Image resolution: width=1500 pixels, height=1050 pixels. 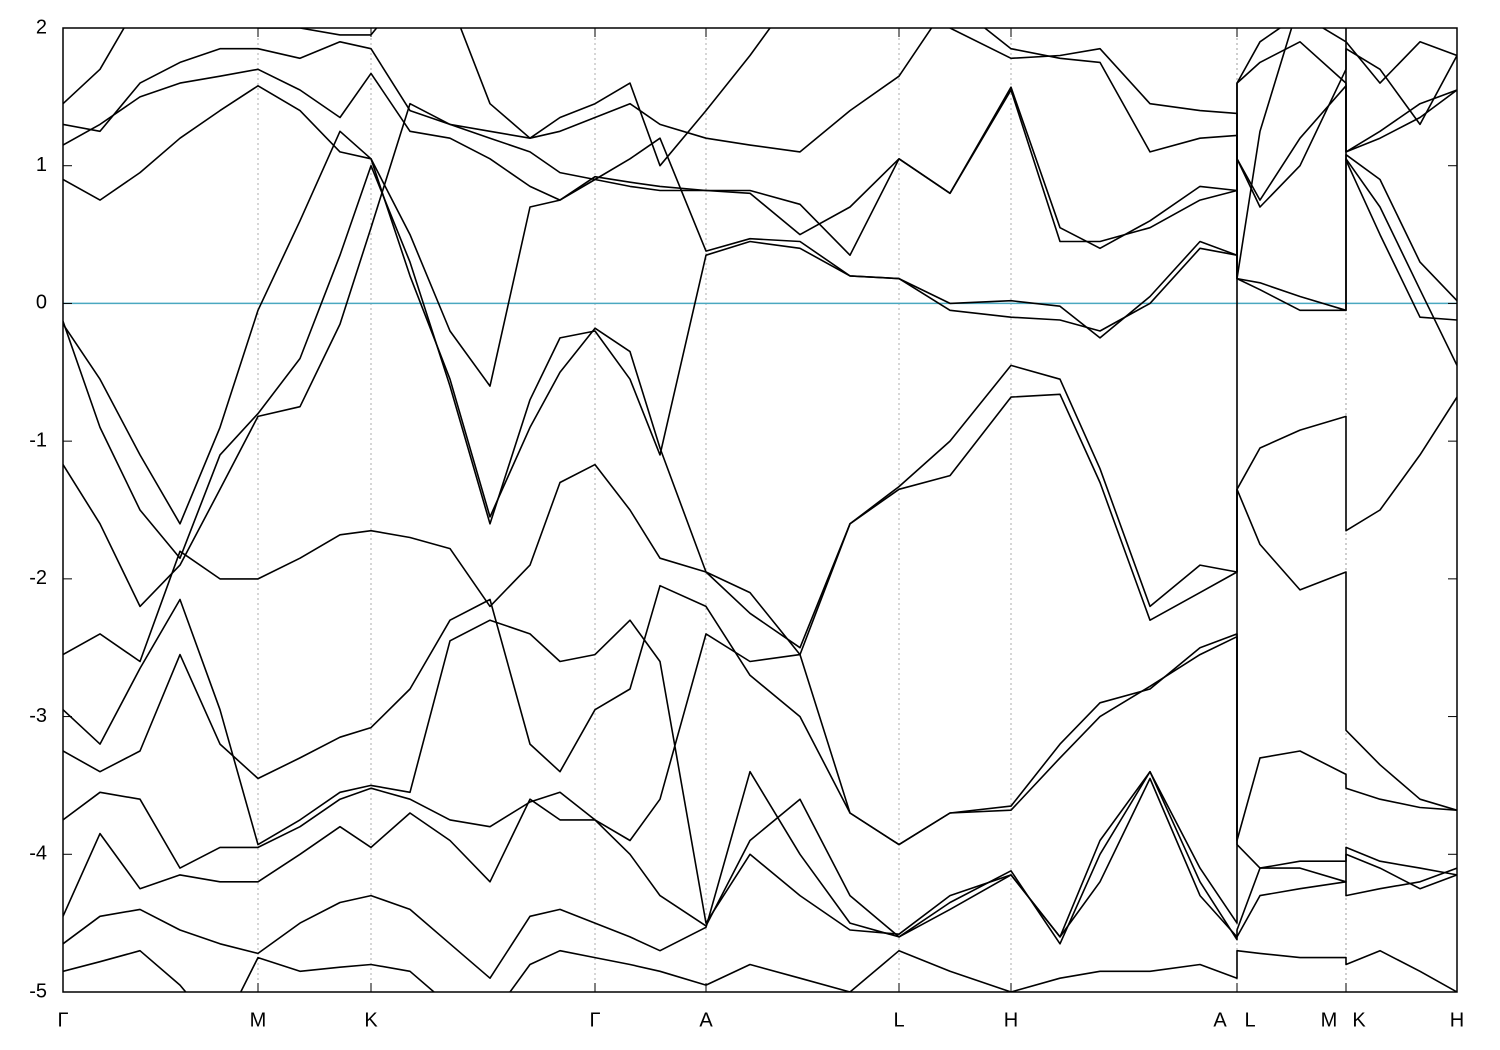 What do you see at coordinates (38, 578) in the screenshot?
I see `y-tick-label: -2` at bounding box center [38, 578].